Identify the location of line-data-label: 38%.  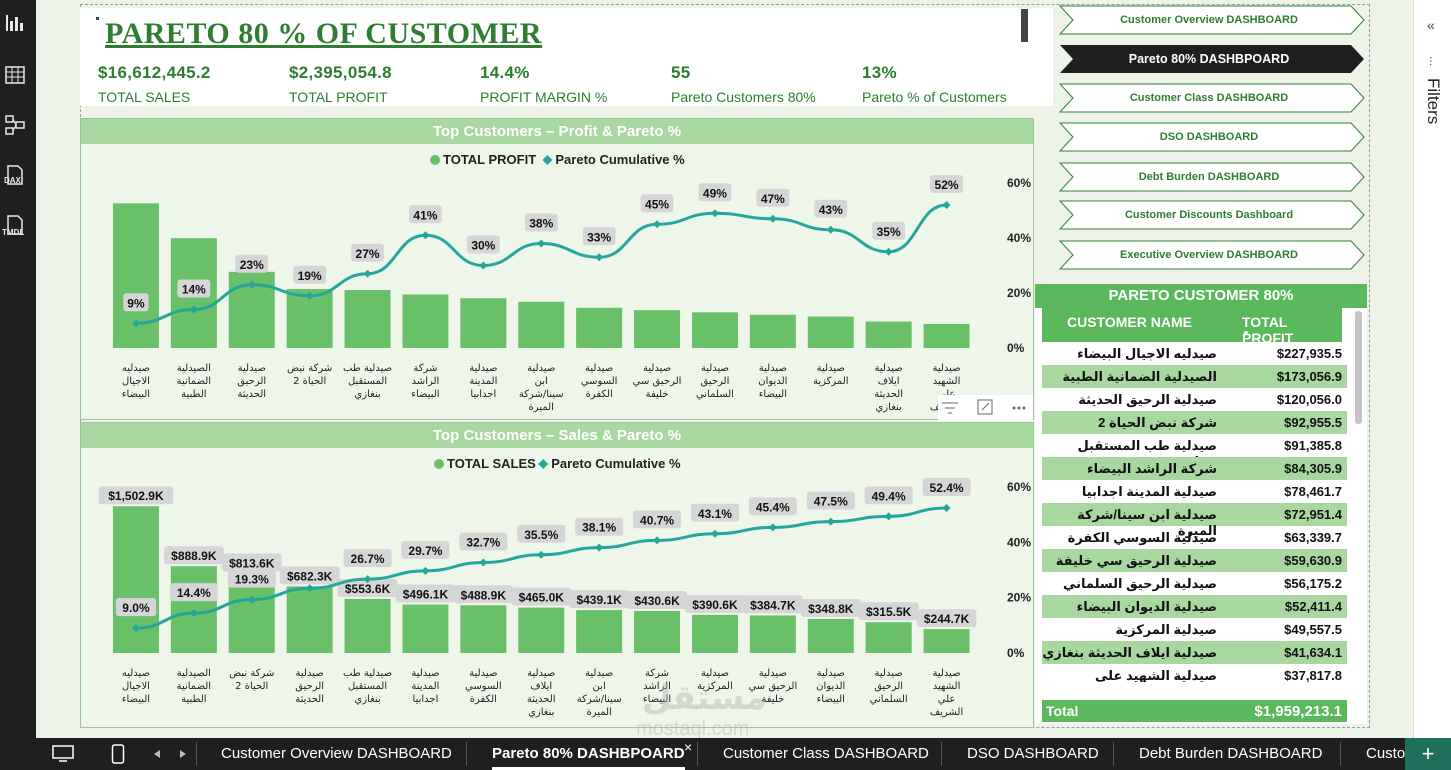
(541, 224).